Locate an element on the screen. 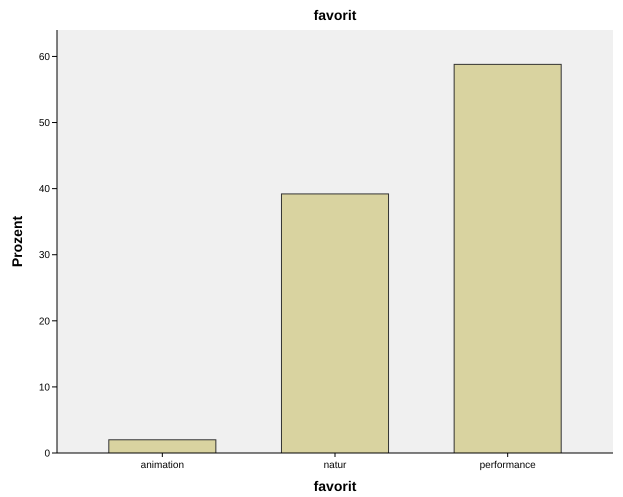 This screenshot has width=623, height=497. y-tick-label: 0 is located at coordinates (47, 454).